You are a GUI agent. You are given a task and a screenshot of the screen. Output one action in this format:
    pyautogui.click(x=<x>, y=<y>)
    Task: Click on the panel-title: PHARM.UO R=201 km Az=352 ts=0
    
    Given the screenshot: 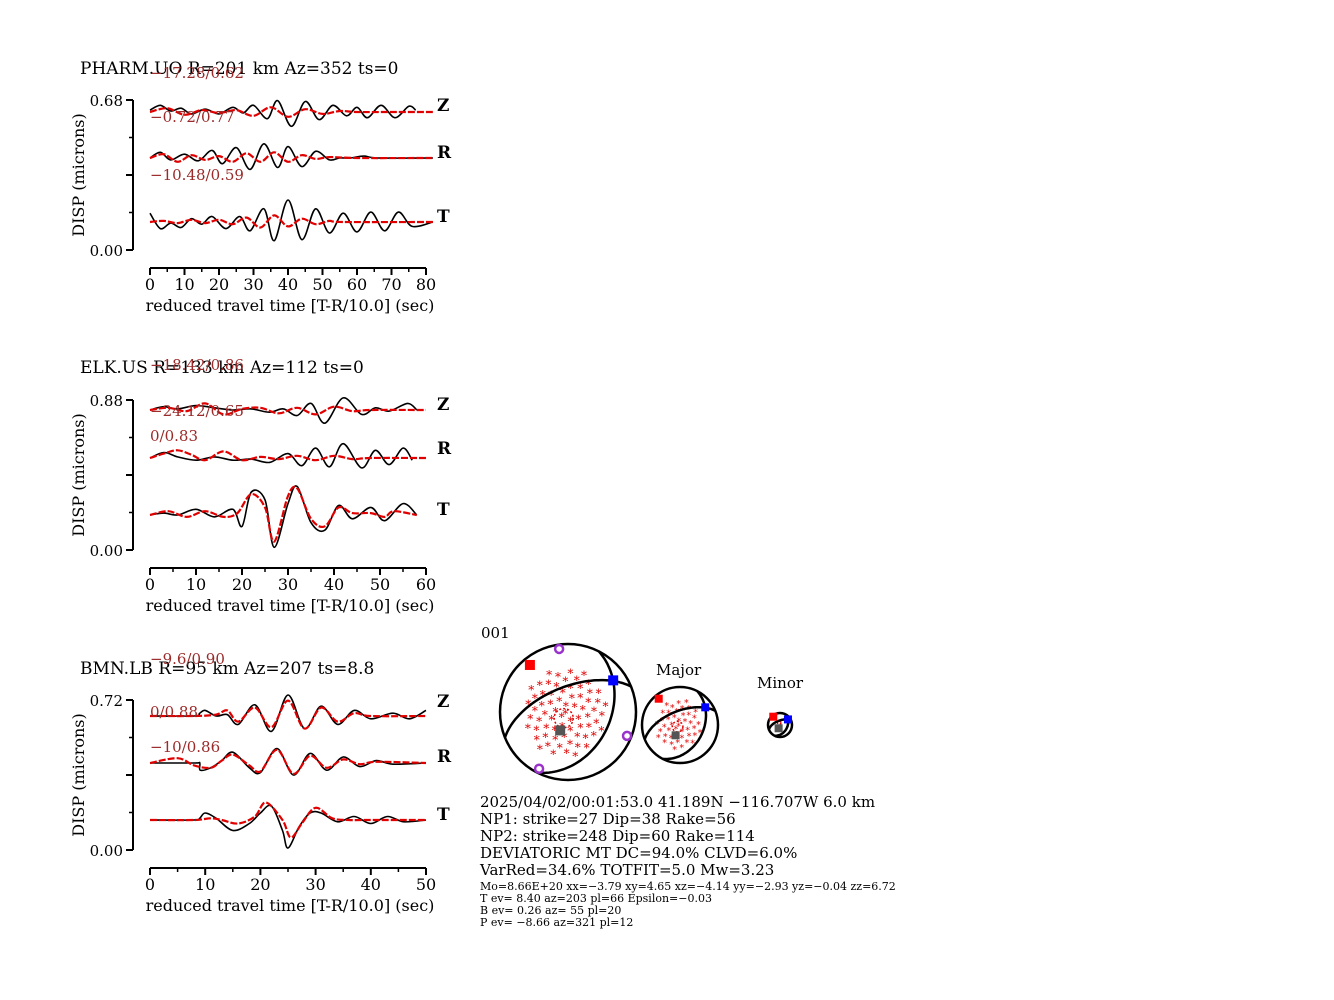 What is the action you would take?
    pyautogui.click(x=239, y=69)
    